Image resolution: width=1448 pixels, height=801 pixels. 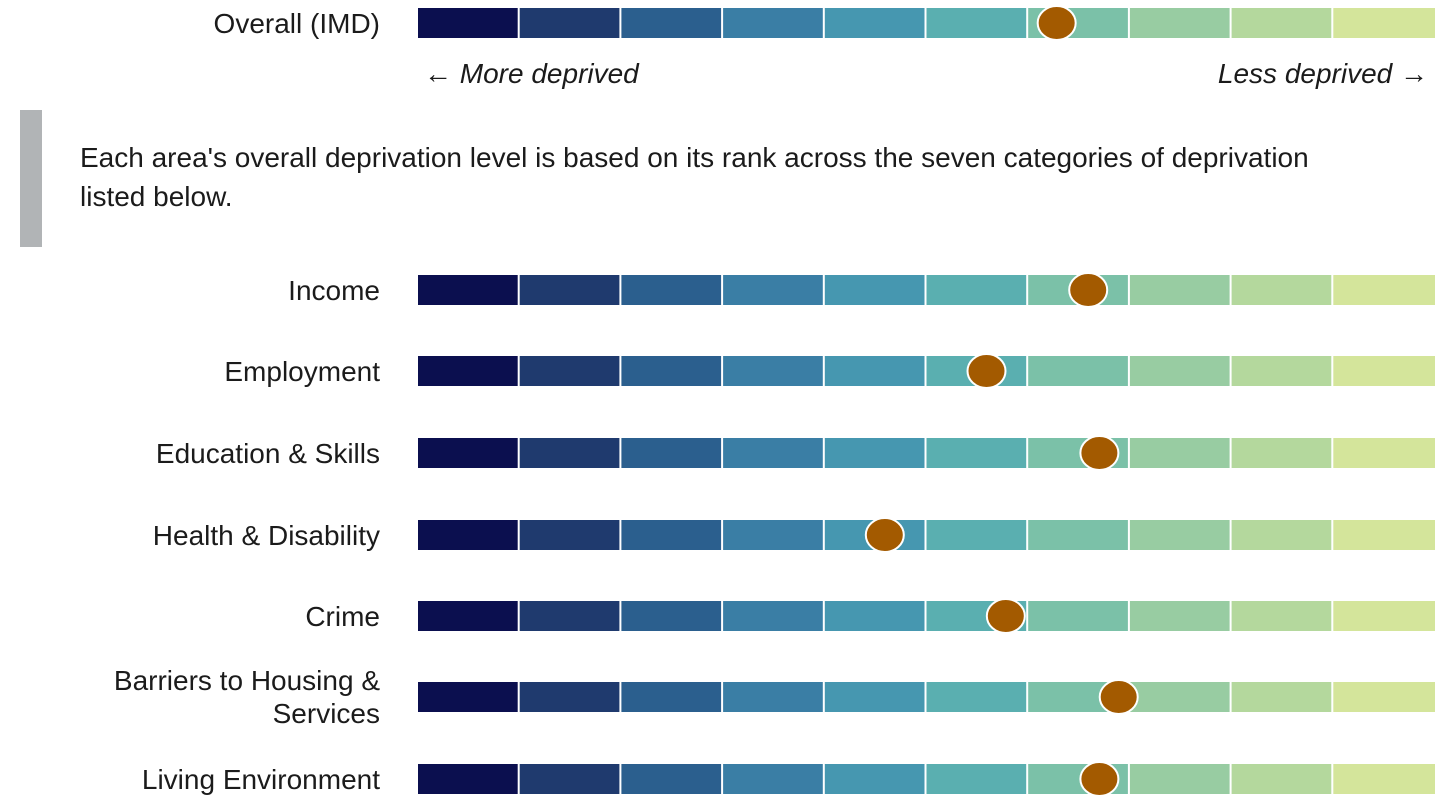 What do you see at coordinates (302, 371) in the screenshot?
I see `row-label: Employment` at bounding box center [302, 371].